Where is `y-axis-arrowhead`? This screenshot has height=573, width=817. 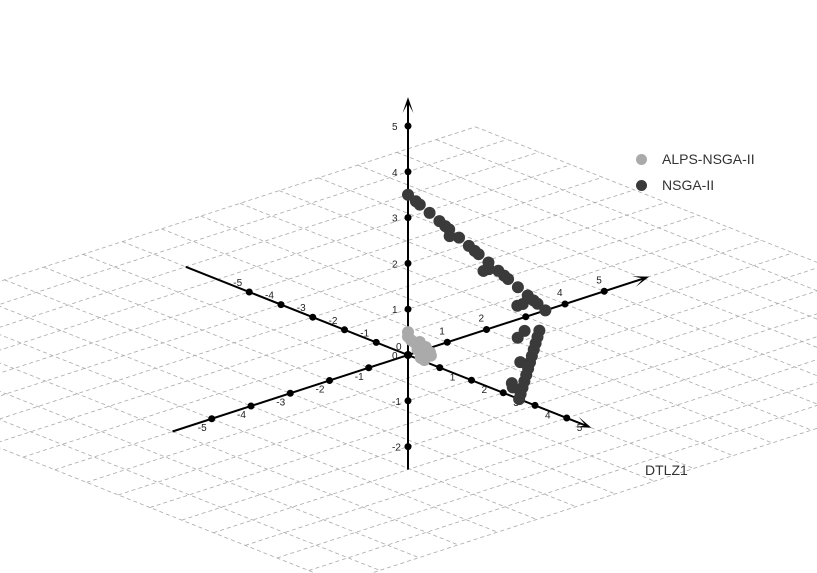
y-axis-arrowhead is located at coordinates (641, 281).